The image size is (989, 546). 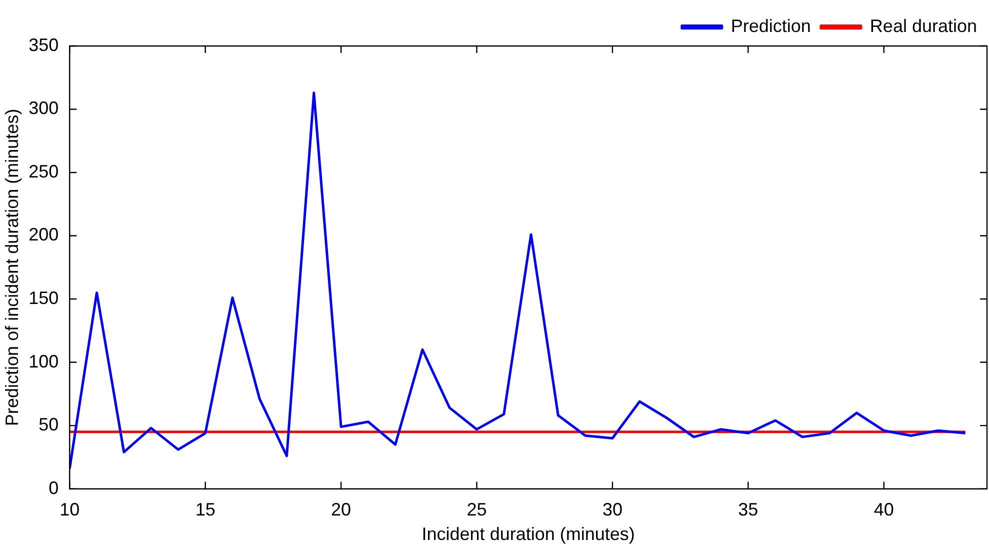 I want to click on x-tick-label: 35, so click(x=748, y=510).